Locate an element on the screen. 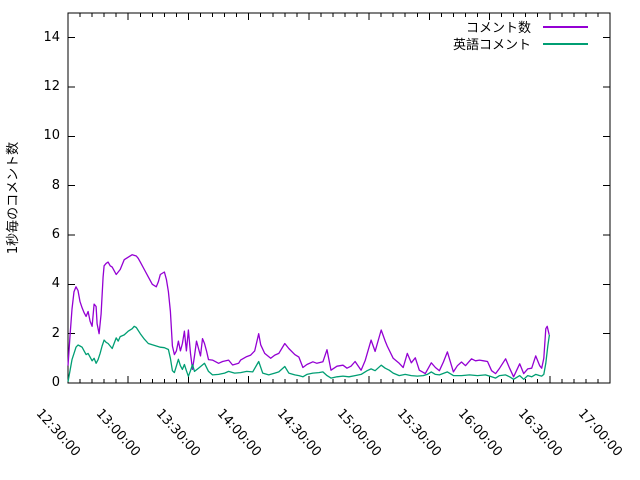 The height and width of the screenshot is (480, 640). y-tick-label: 0 is located at coordinates (55, 382).